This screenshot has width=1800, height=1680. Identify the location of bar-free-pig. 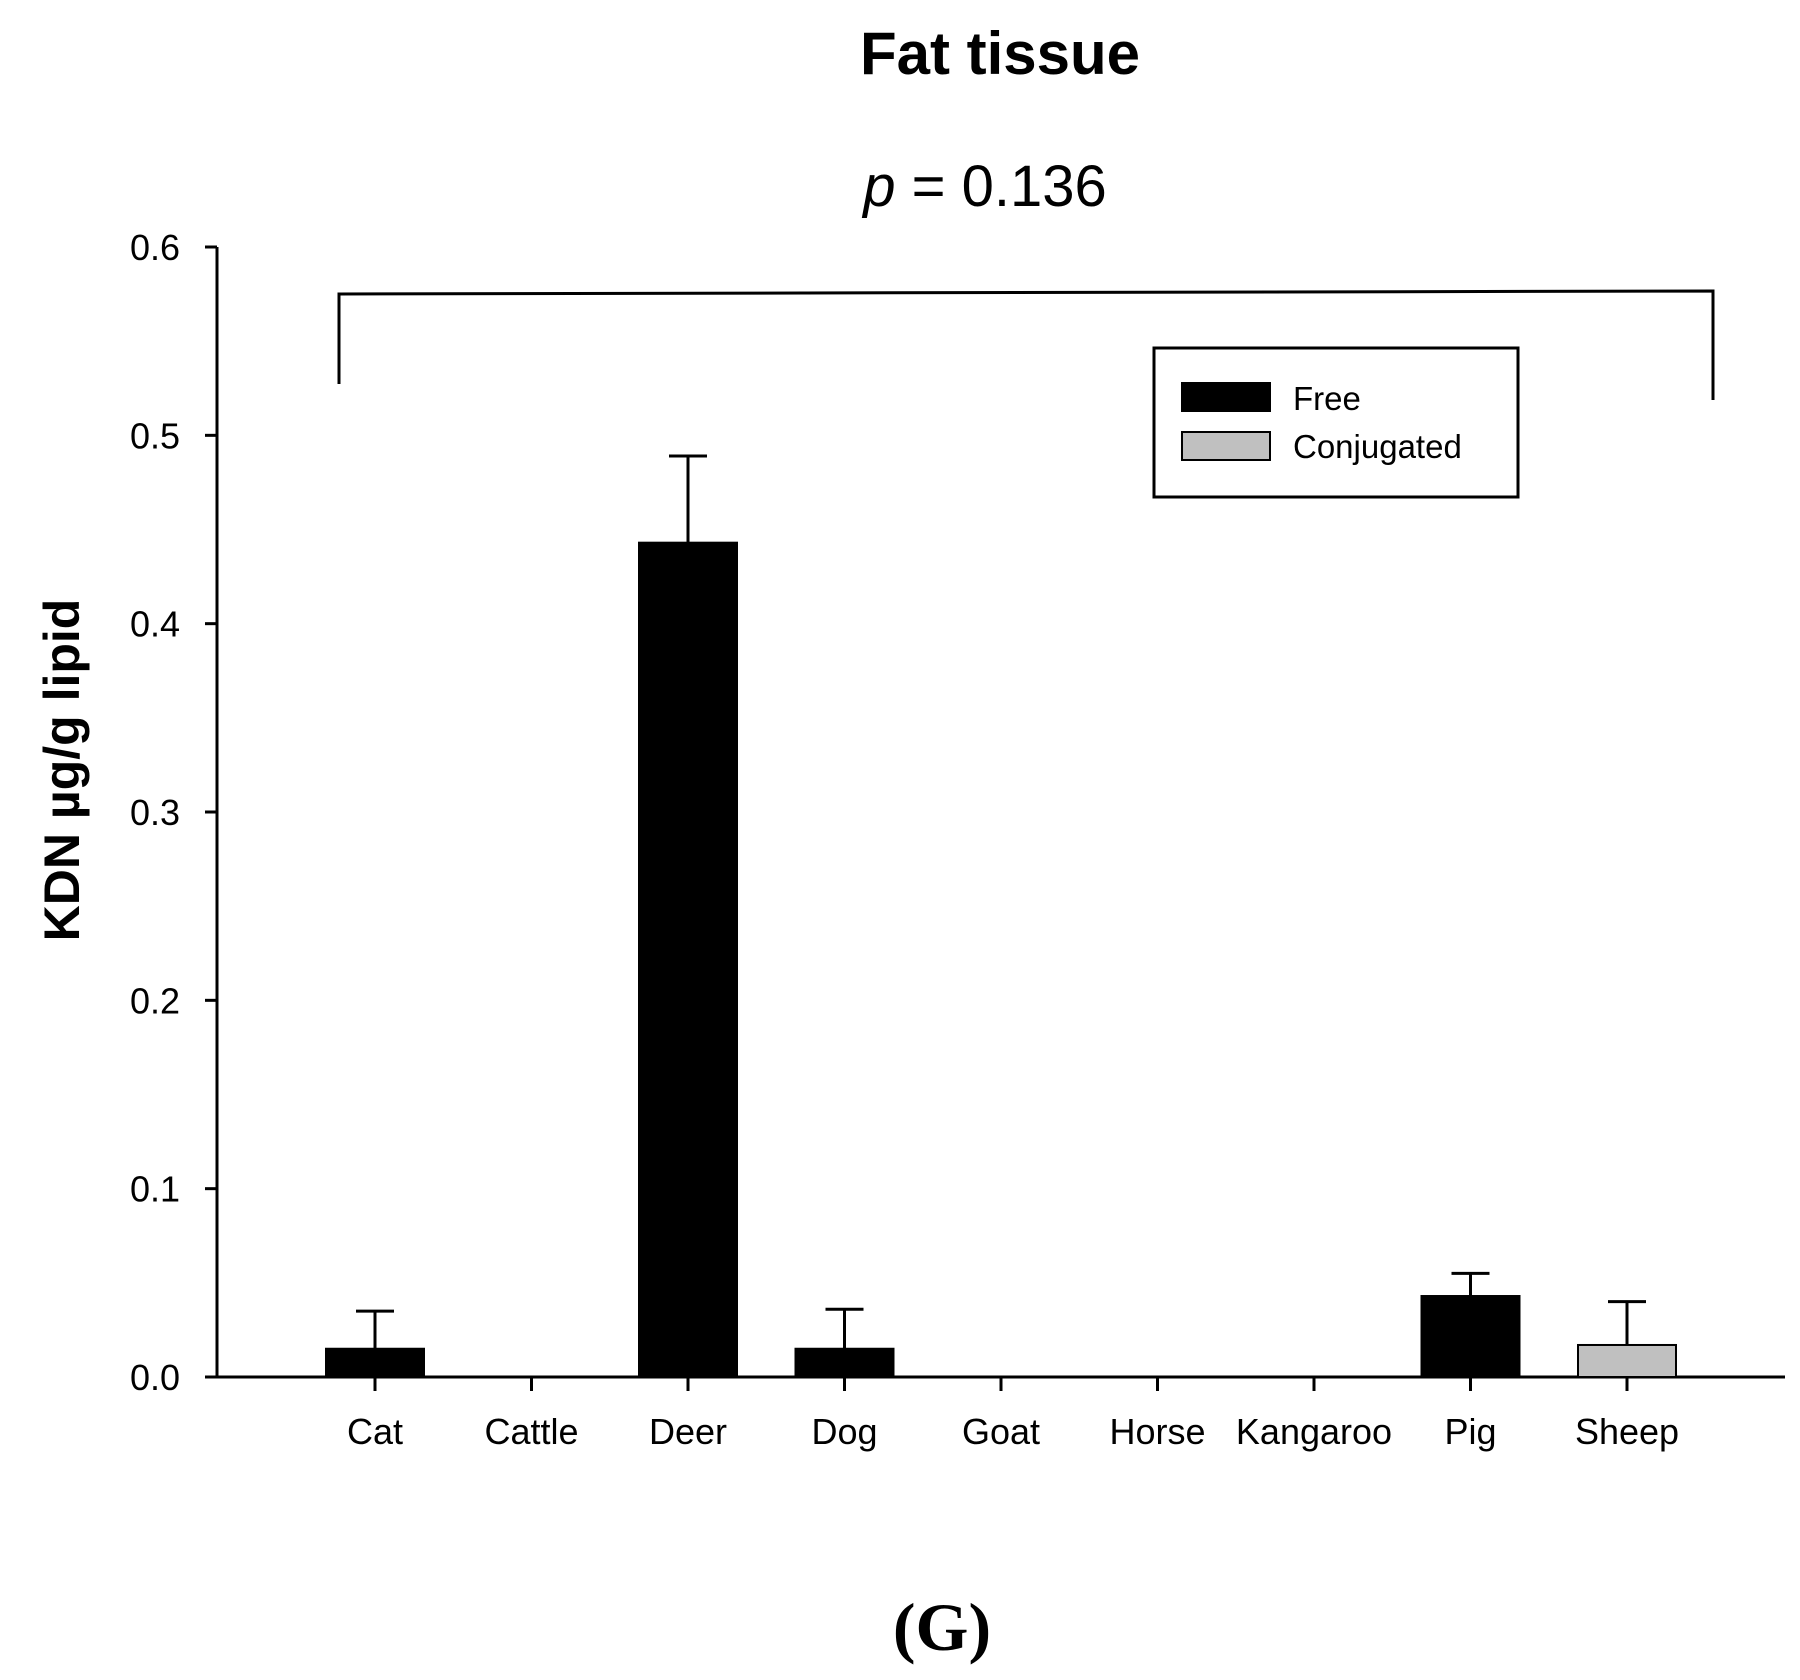
(1470, 1337).